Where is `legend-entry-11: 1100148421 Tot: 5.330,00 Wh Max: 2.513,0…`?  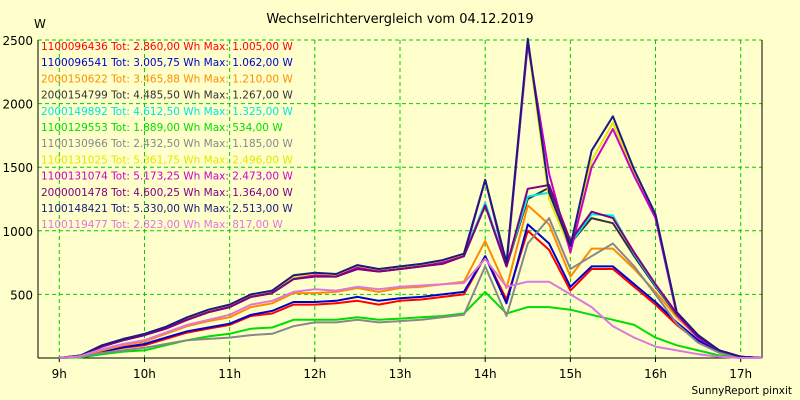 legend-entry-11: 1100148421 Tot: 5.330,00 Wh Max: 2.513,0… is located at coordinates (167, 209).